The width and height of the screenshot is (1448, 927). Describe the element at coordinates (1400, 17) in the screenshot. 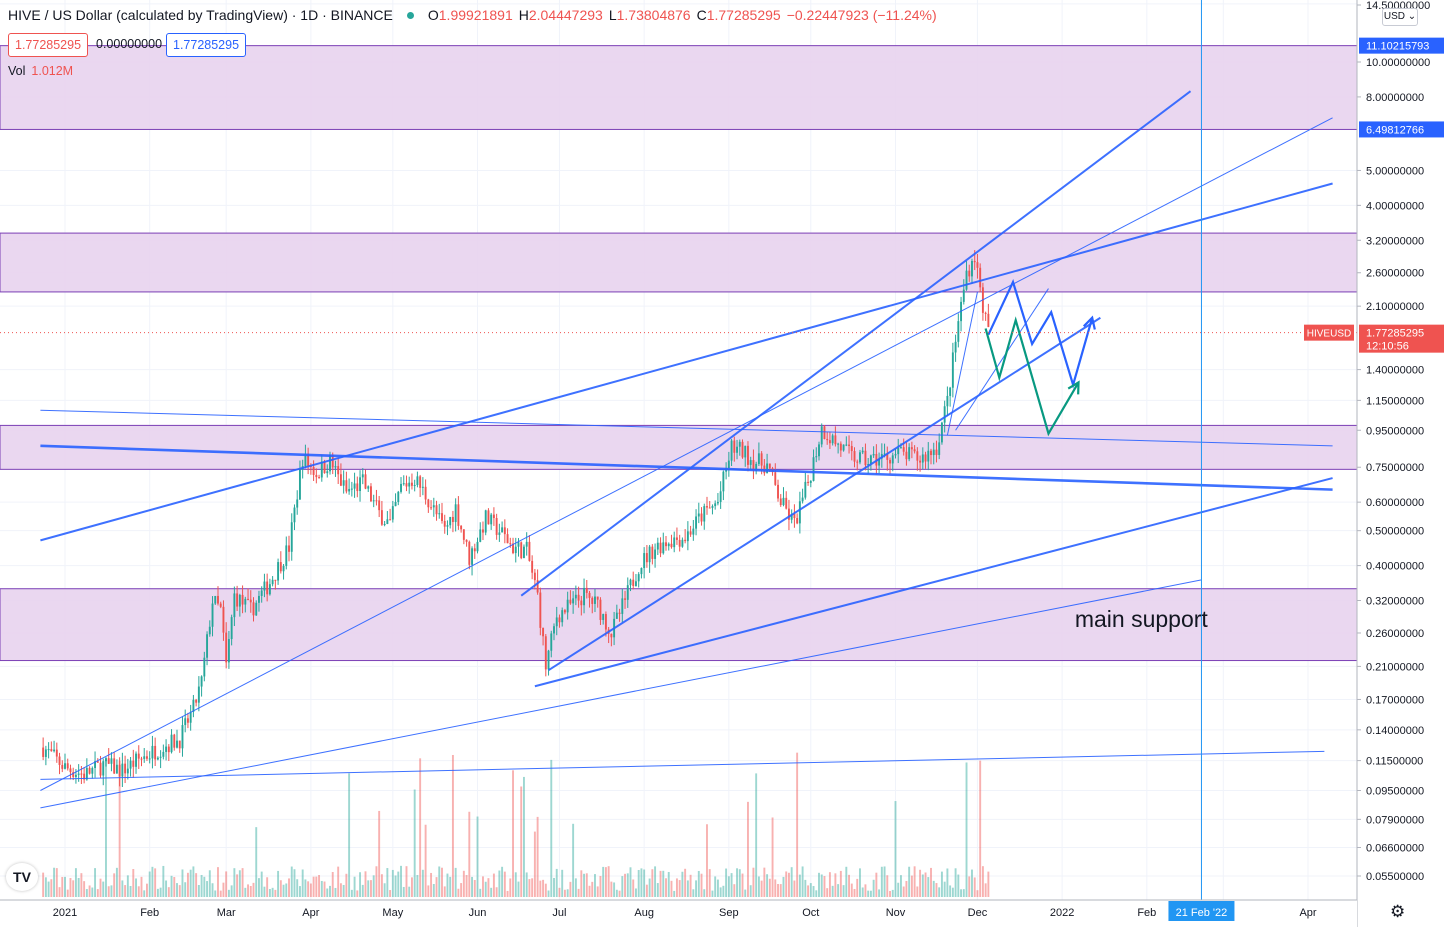

I see `currency-select: USD ⌄` at that location.